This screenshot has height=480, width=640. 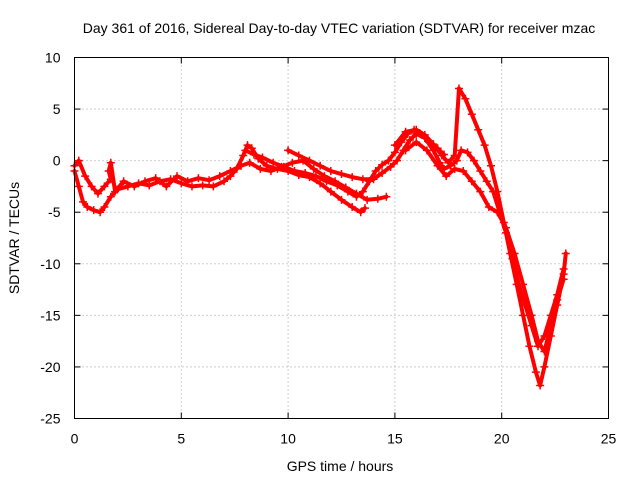 I want to click on y-axis-label: SDTVAR / TECUs, so click(x=14, y=238).